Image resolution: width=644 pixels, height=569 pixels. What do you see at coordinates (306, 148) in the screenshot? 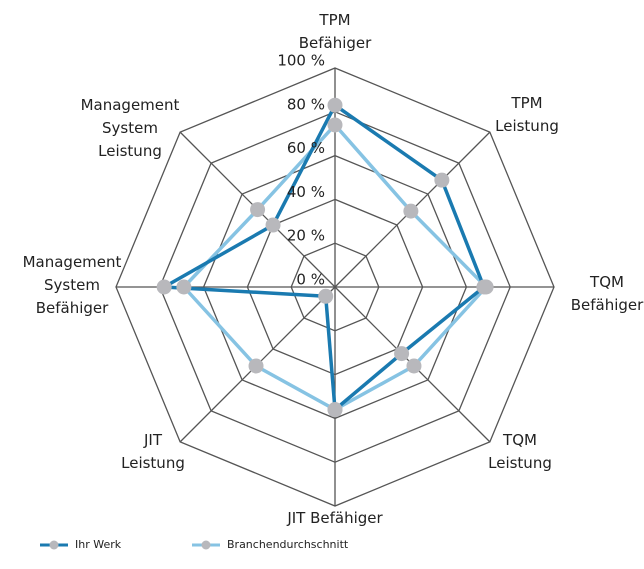
I see `tick-label: 60 %` at bounding box center [306, 148].